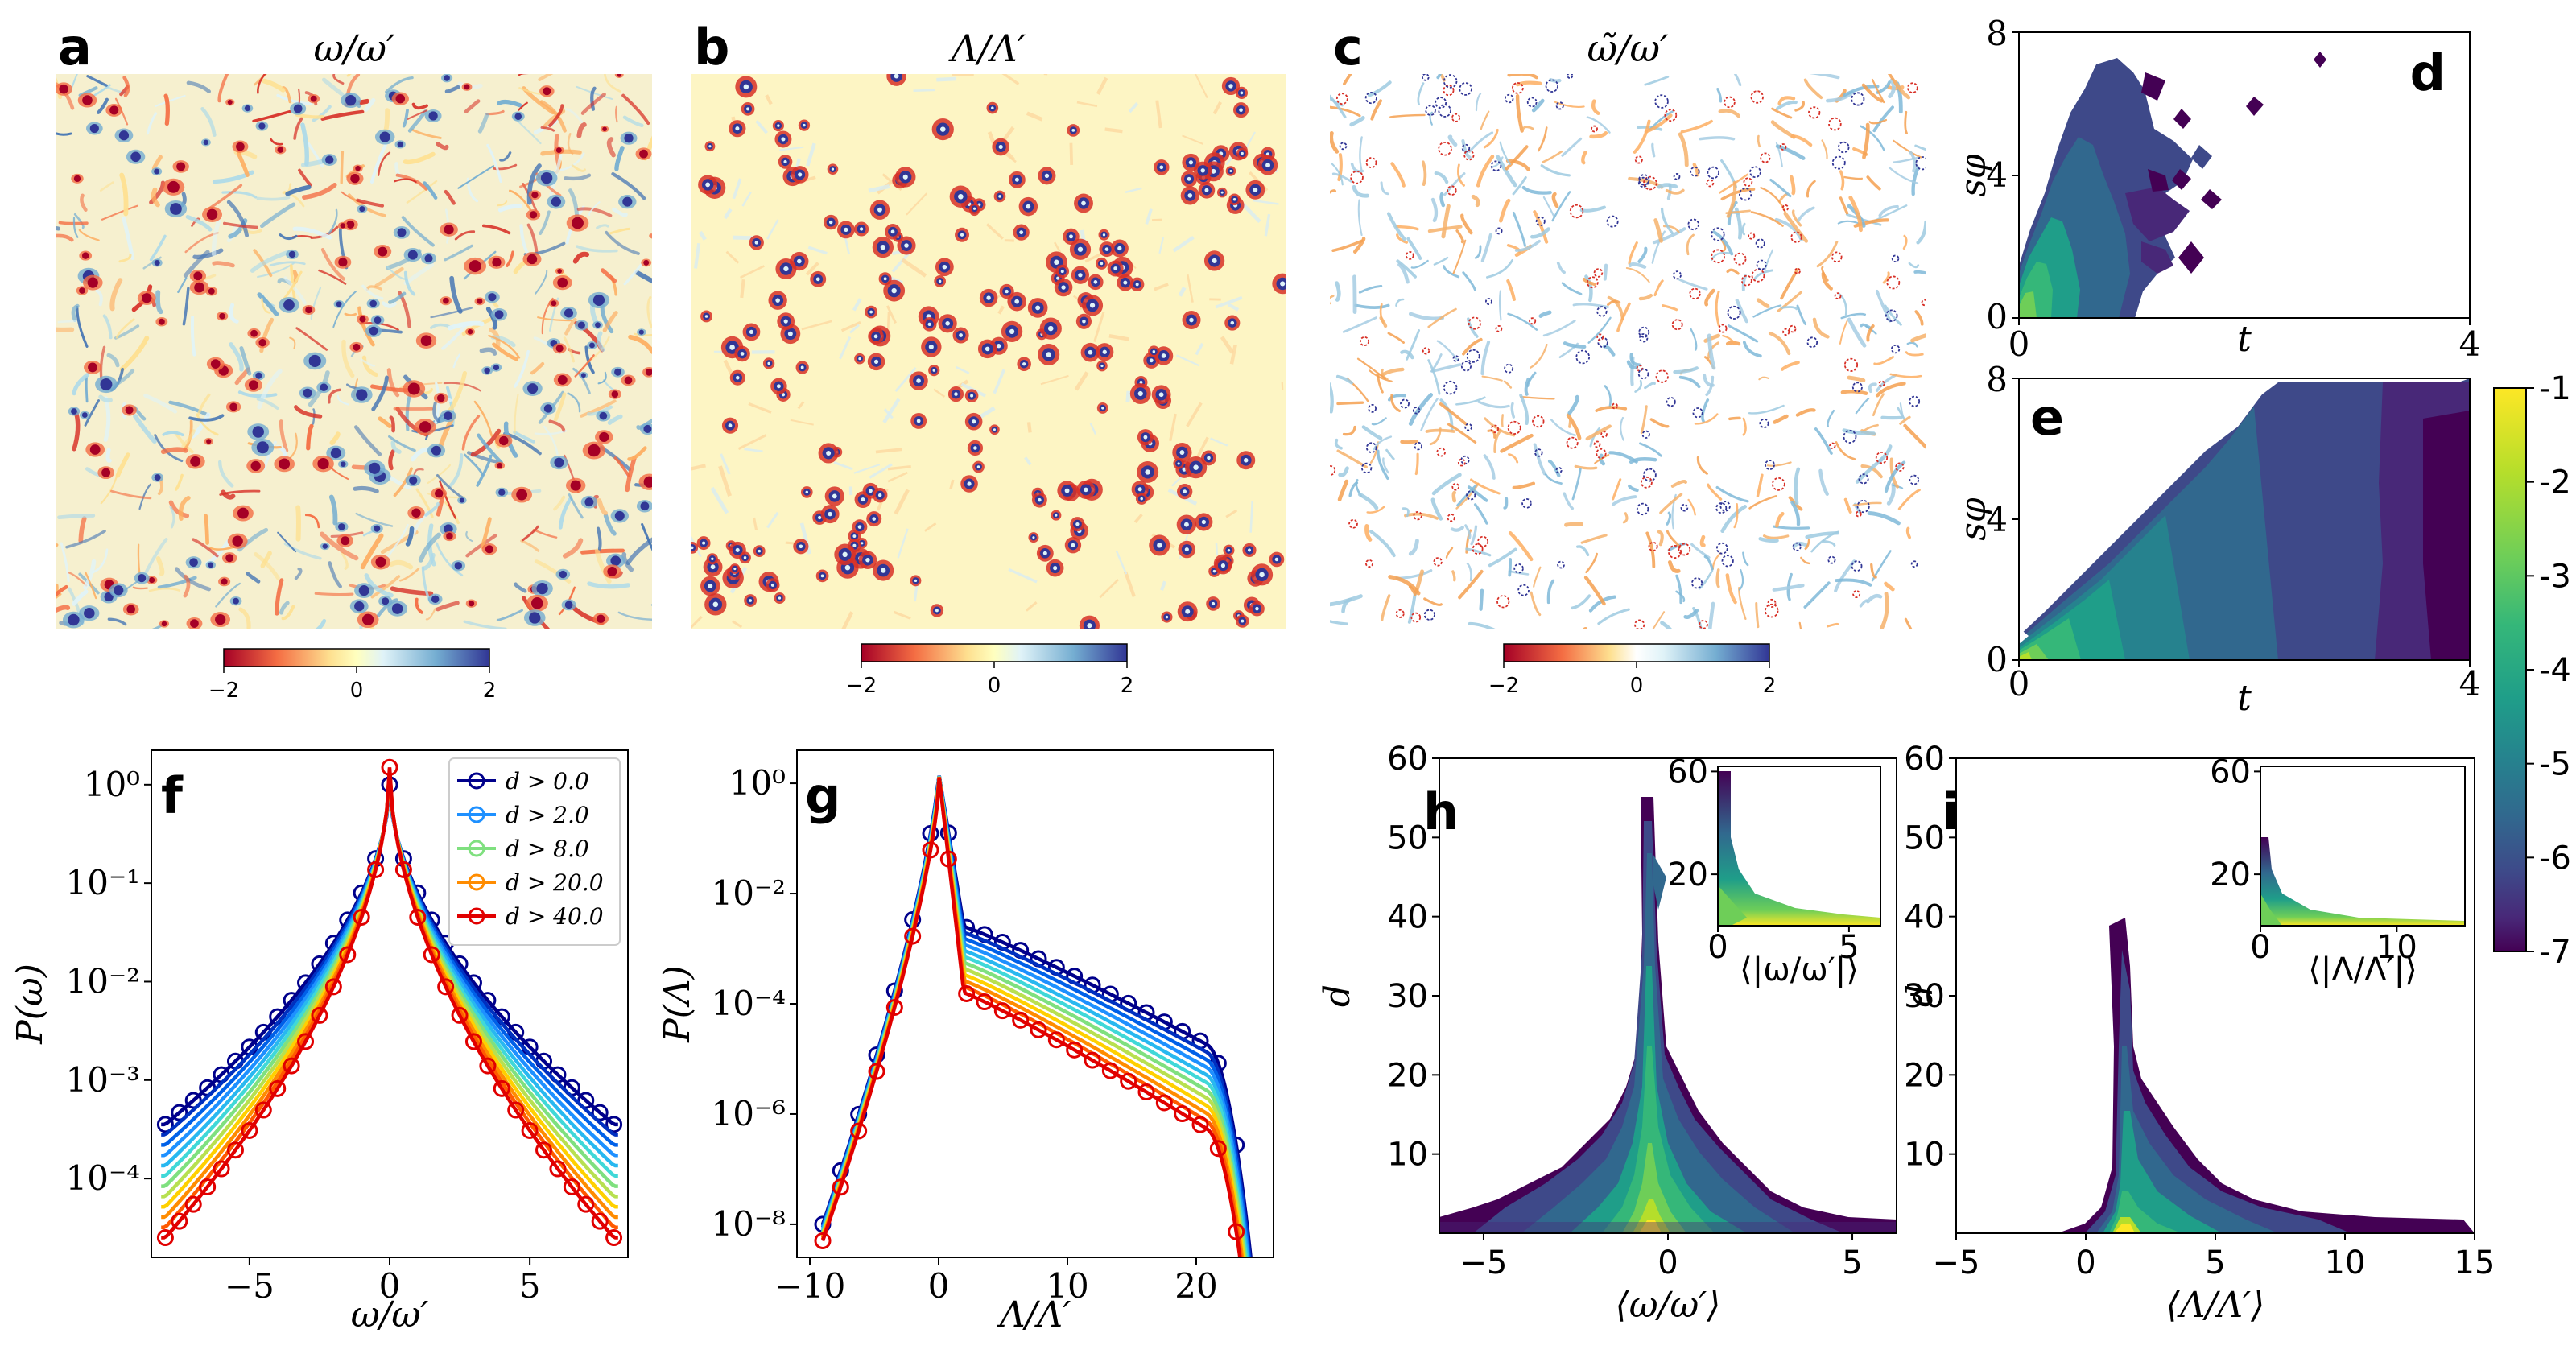 The height and width of the screenshot is (1362, 2576). Describe the element at coordinates (810, 1286) in the screenshot. I see `panel-g-xtick: −10` at that location.